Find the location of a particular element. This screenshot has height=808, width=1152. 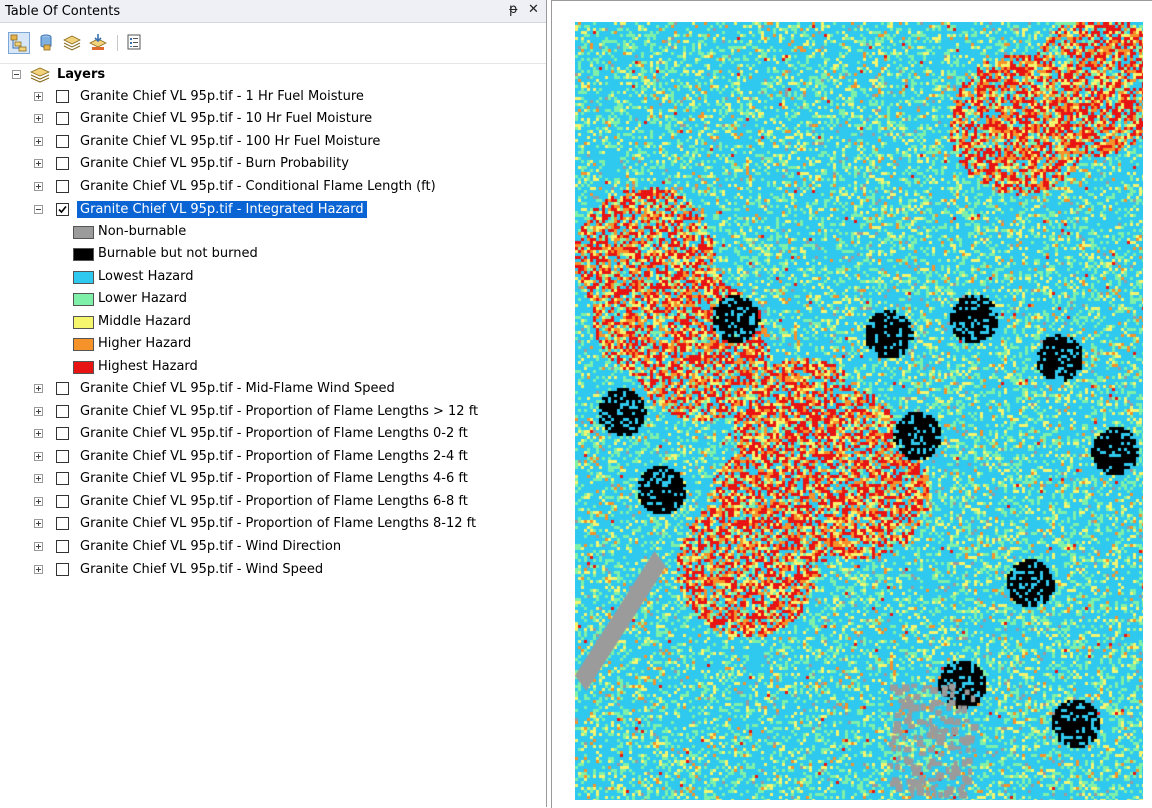

list-by-drawing-order-icon is located at coordinates (18, 43).